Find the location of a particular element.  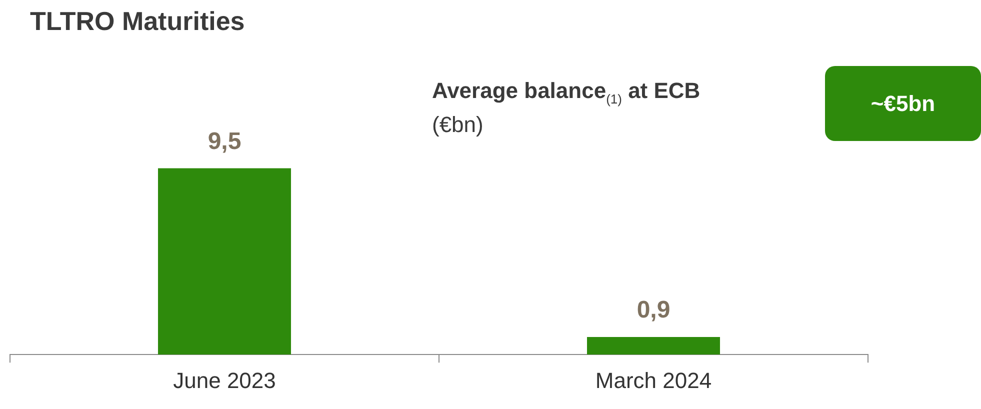

text: Average balance$_{(1)}$ at ECB is located at coordinates (566, 92).